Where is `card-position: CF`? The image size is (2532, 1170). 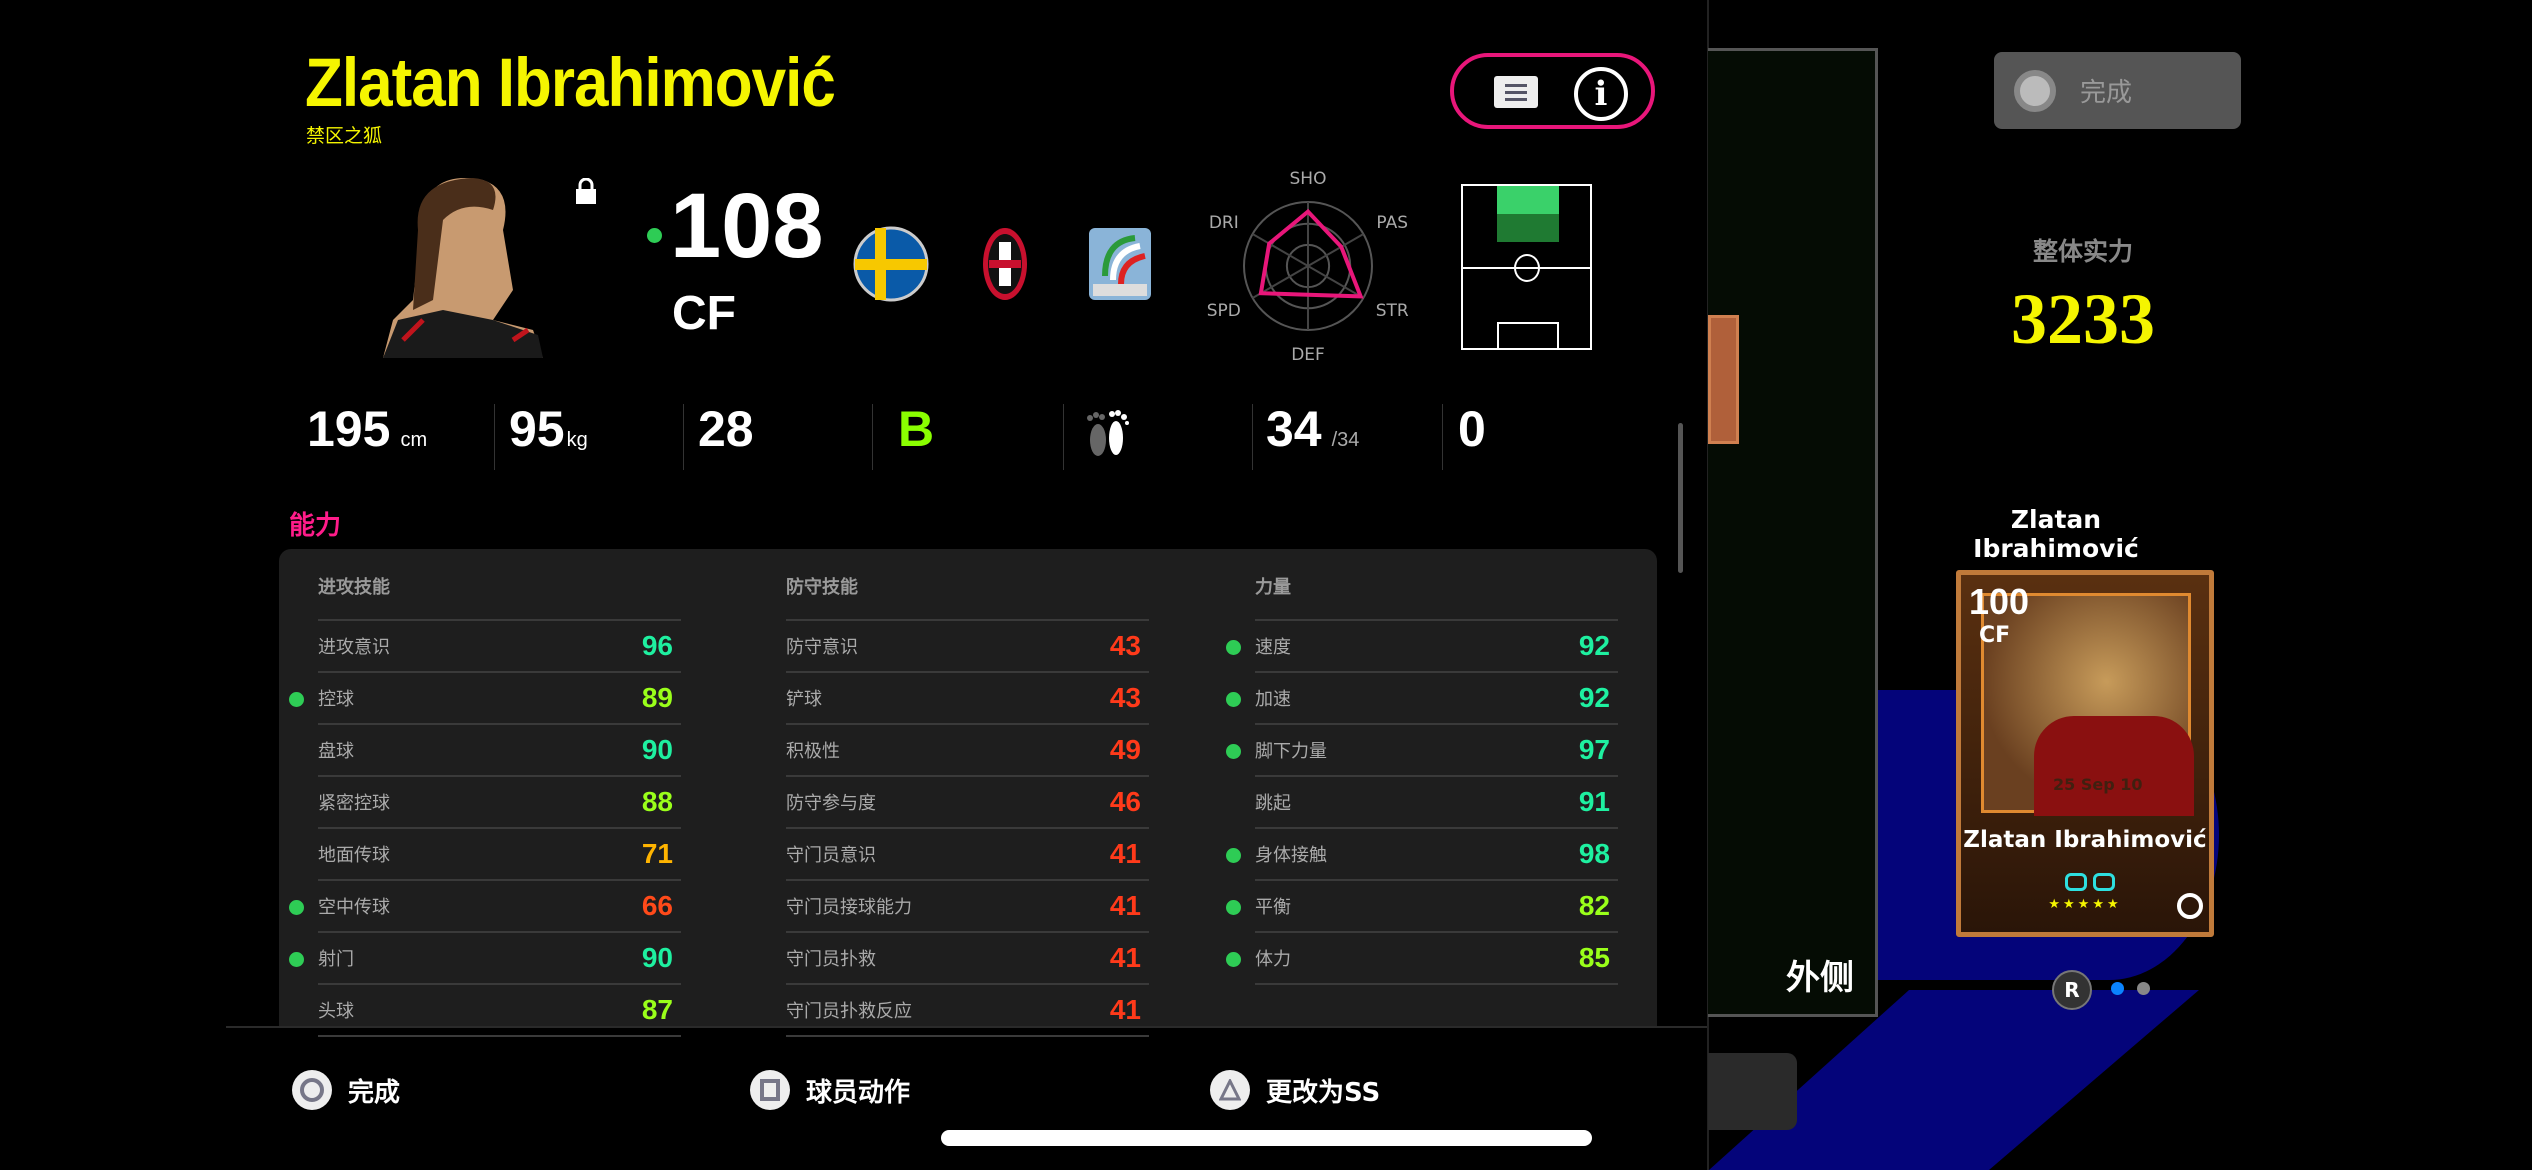 card-position: CF is located at coordinates (1995, 635).